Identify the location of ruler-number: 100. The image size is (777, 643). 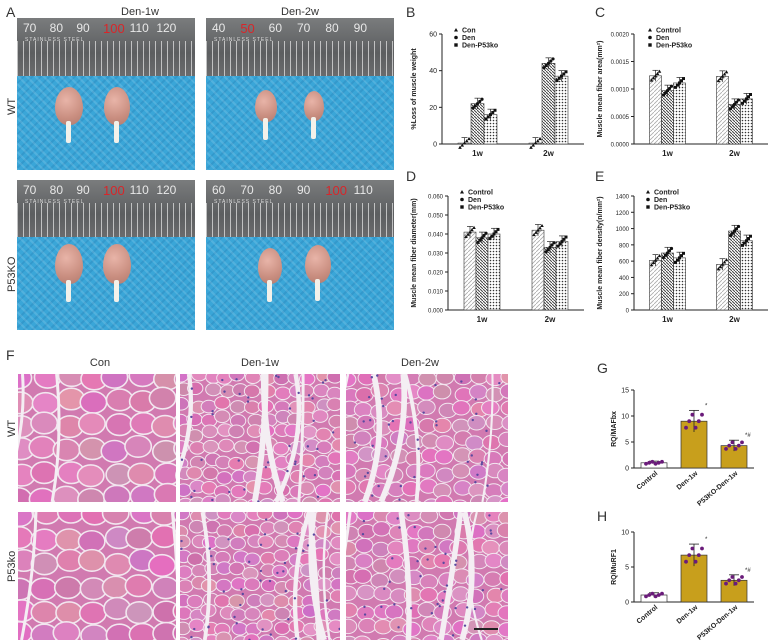
(114, 28).